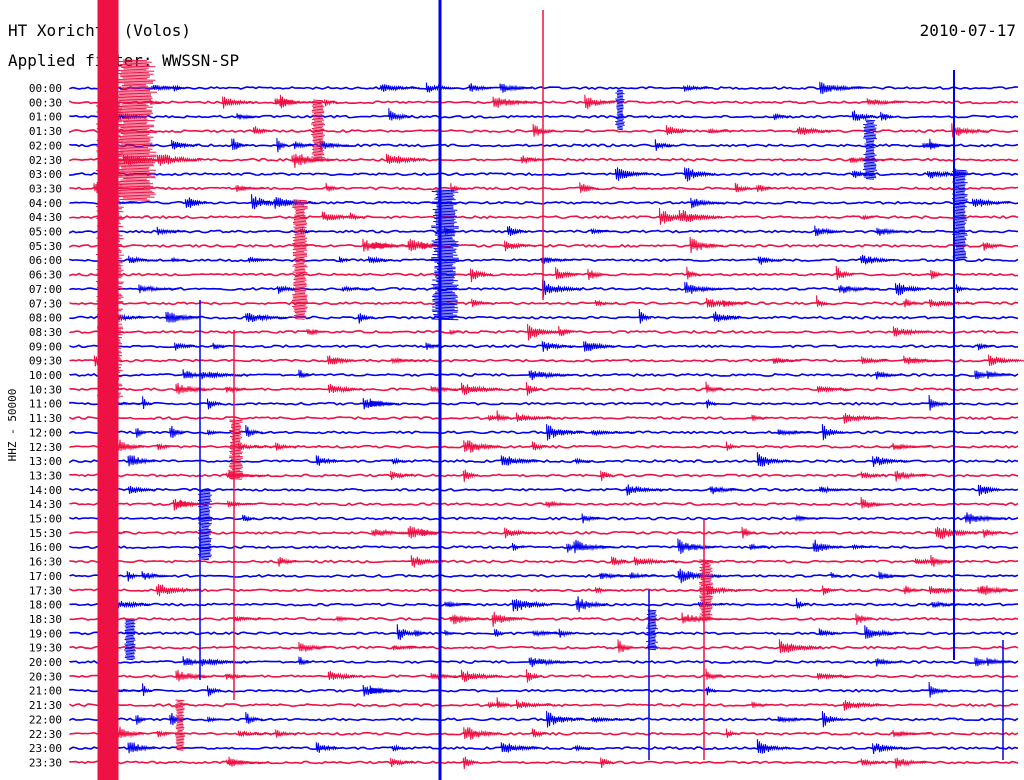 This screenshot has height=780, width=1024. Describe the element at coordinates (45, 590) in the screenshot. I see `tick-label: 17:30` at that location.